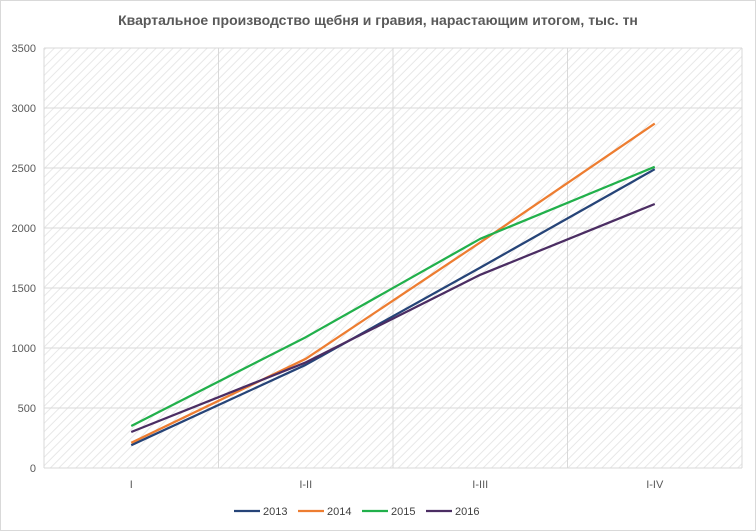  What do you see at coordinates (24, 229) in the screenshot?
I see `y-tick-label: 2000` at bounding box center [24, 229].